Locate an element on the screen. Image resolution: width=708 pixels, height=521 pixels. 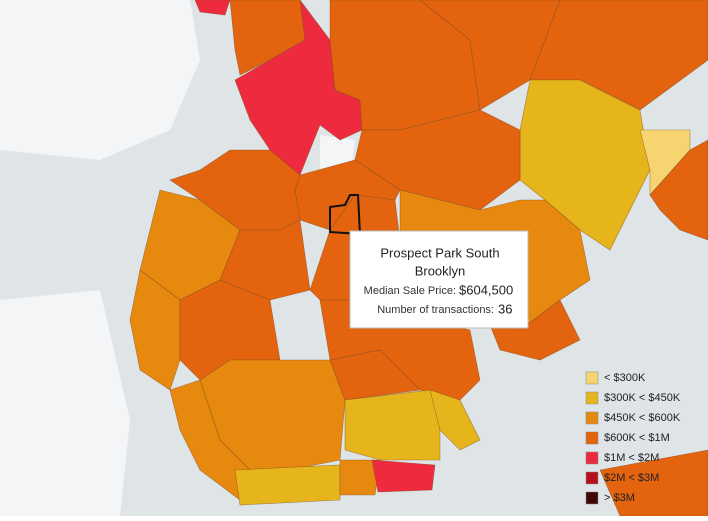
tooltip-label: Number of transactions: is located at coordinates (435, 310).